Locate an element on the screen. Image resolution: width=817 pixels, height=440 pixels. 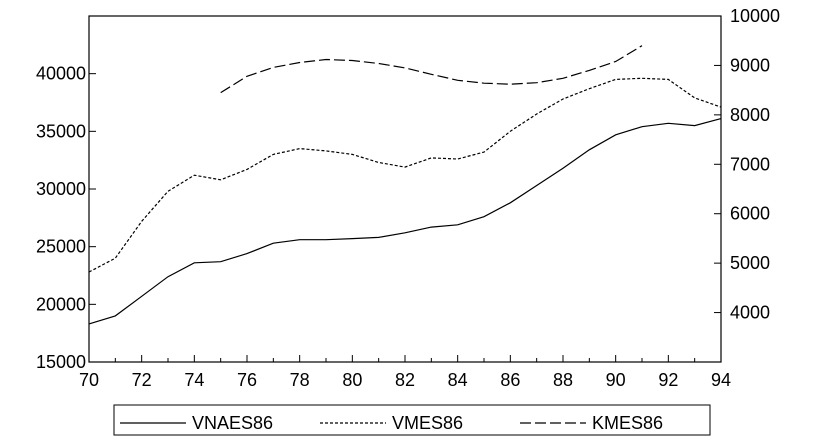
left-y-tick-label: 20000 is located at coordinates (61, 304).